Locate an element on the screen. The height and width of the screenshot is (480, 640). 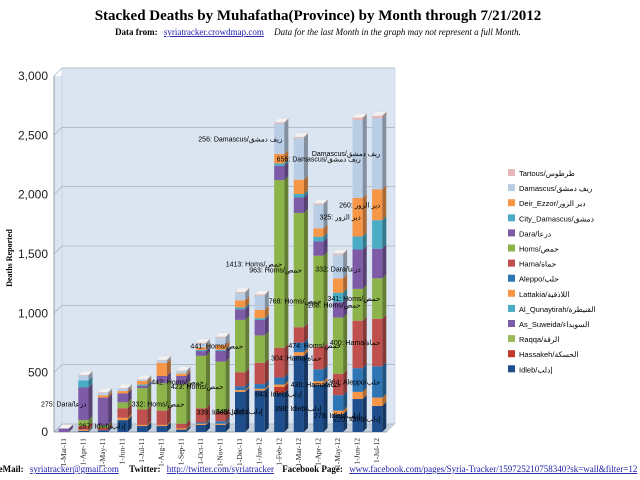
data-label: 332: Homs/حمص is located at coordinates (158, 404).